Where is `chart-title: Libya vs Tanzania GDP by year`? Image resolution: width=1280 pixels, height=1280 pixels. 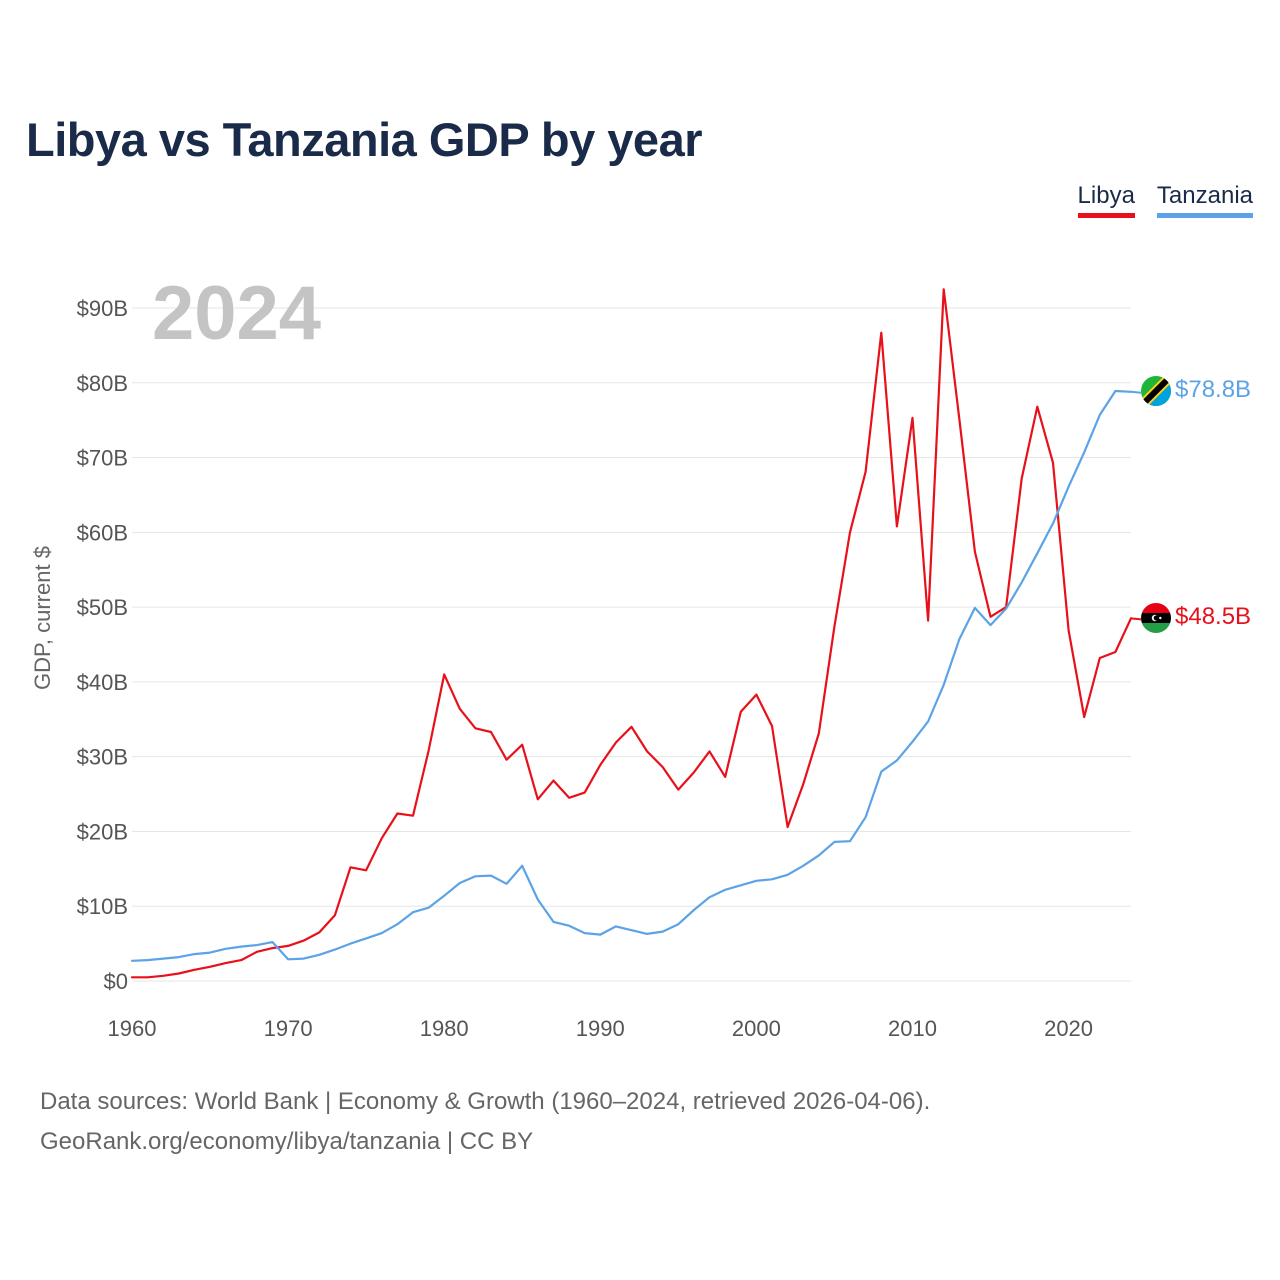
chart-title: Libya vs Tanzania GDP by year is located at coordinates (364, 139).